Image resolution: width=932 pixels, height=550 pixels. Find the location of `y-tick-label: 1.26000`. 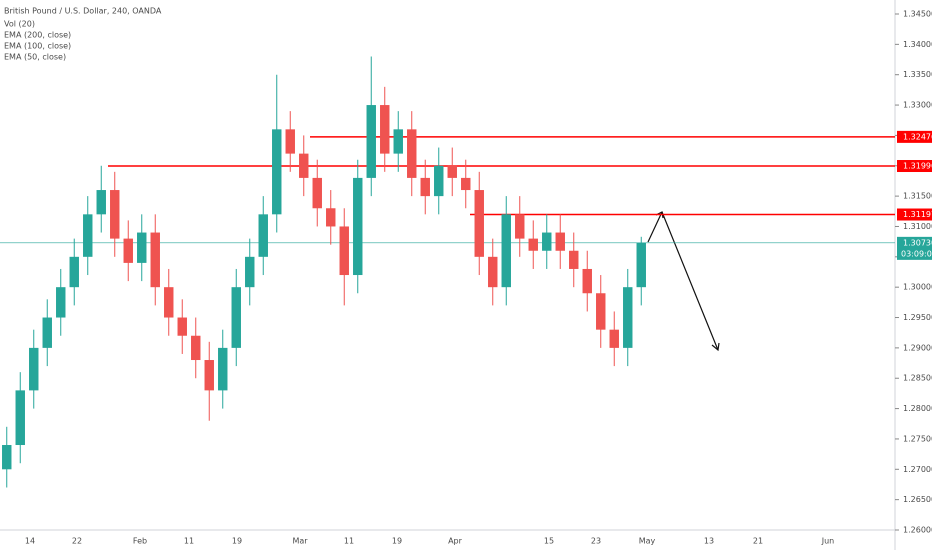

y-tick-label: 1.26000 is located at coordinates (917, 530).